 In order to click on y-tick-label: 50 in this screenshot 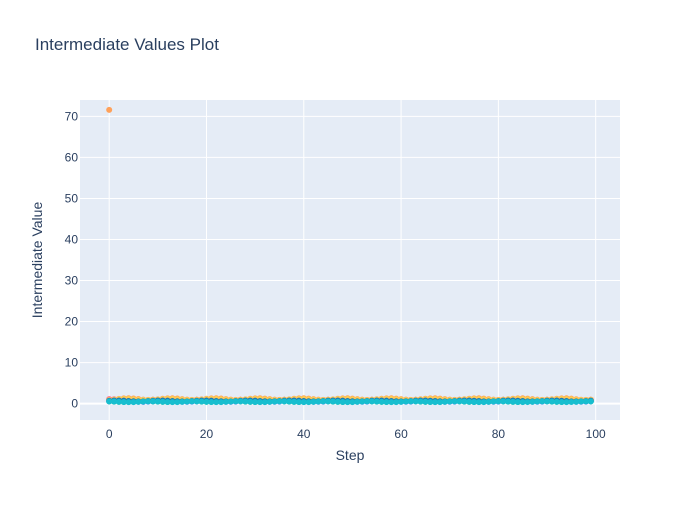, I will do `click(72, 198)`.